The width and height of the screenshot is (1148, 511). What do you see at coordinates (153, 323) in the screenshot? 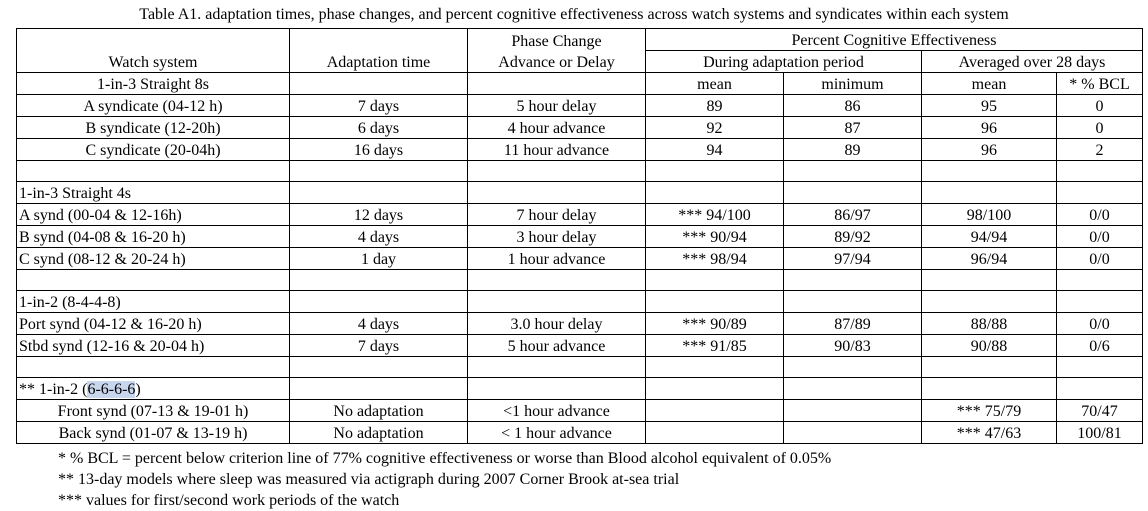
I see `cell-syndicate: Port synd (04-12 & 16-20 h)` at bounding box center [153, 323].